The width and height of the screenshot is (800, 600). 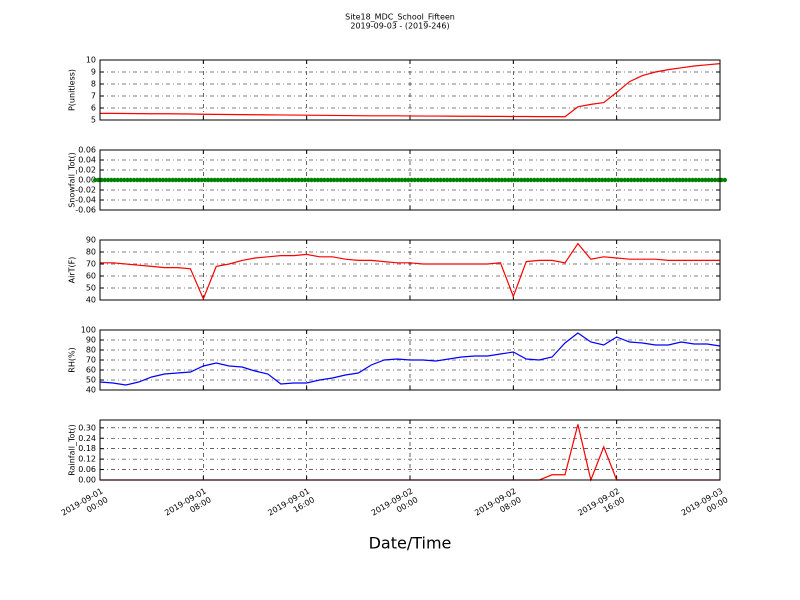 What do you see at coordinates (400, 17) in the screenshot?
I see `chart-title: Site18_MDC_School_Fifteen` at bounding box center [400, 17].